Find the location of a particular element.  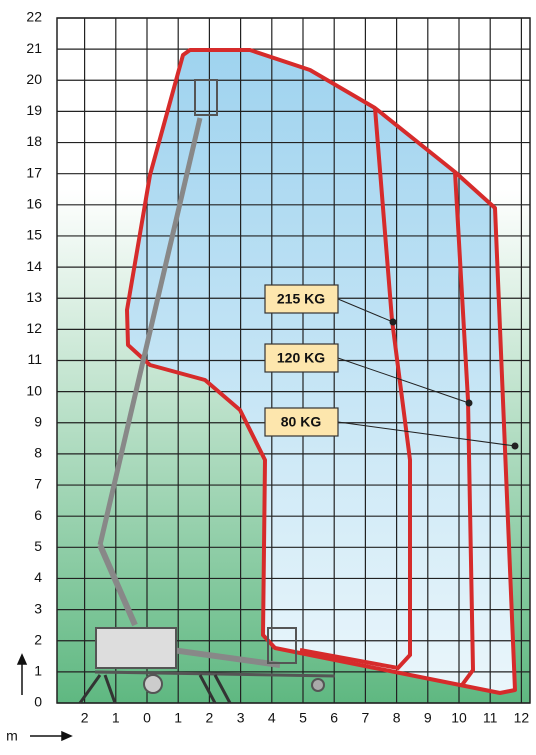

y-tick-label: 14 is located at coordinates (34, 266).